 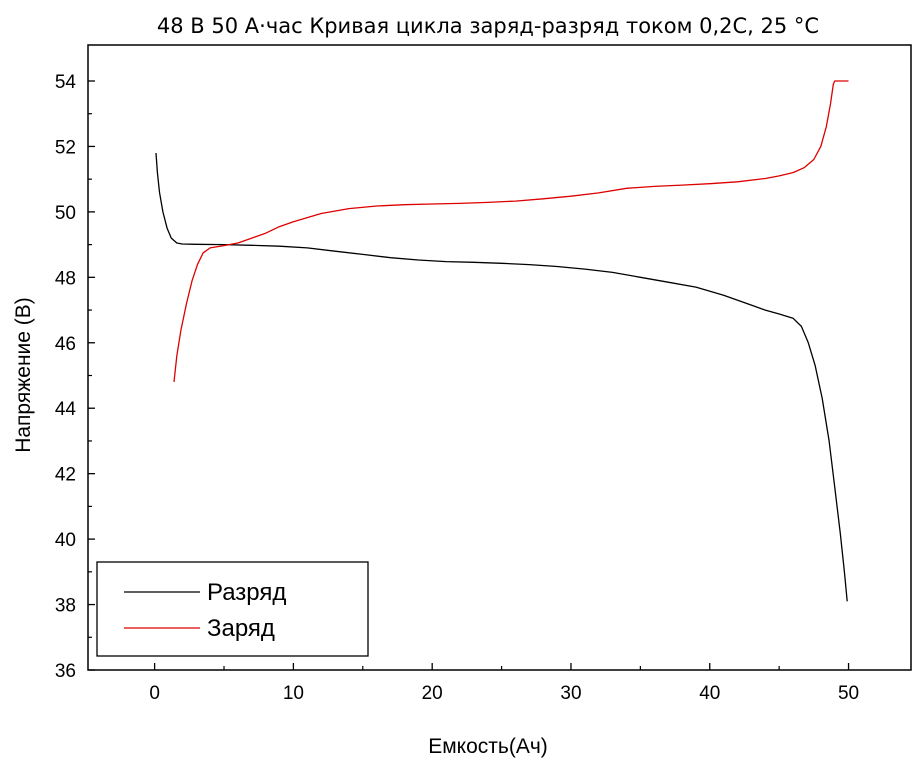 I want to click on x-axis-label: Емкость(Ач), so click(x=488, y=746).